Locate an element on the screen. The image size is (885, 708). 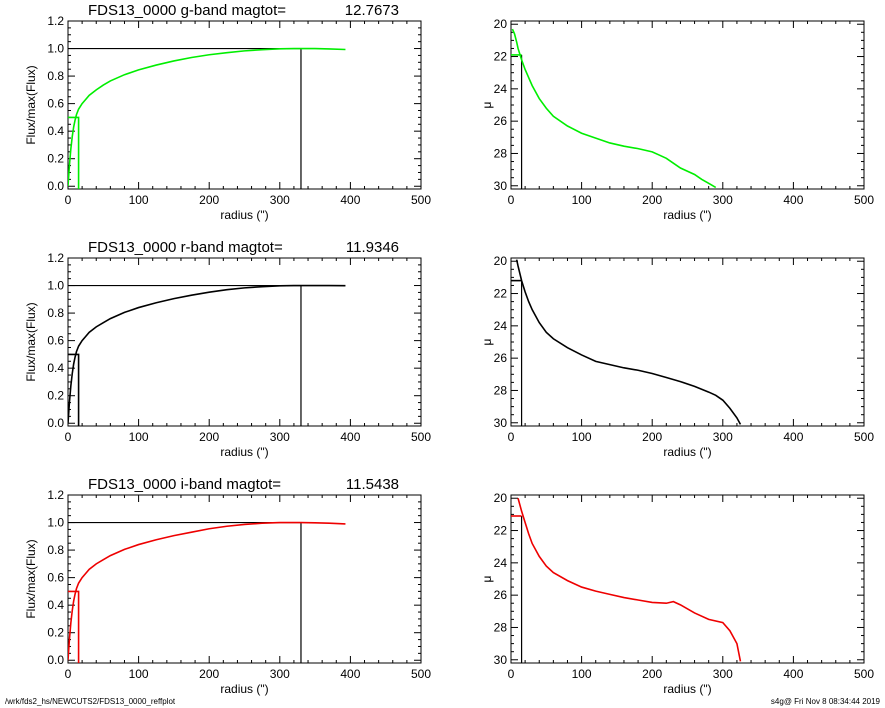
panel-3-y-tick-label: 0.2 is located at coordinates (55, 396).